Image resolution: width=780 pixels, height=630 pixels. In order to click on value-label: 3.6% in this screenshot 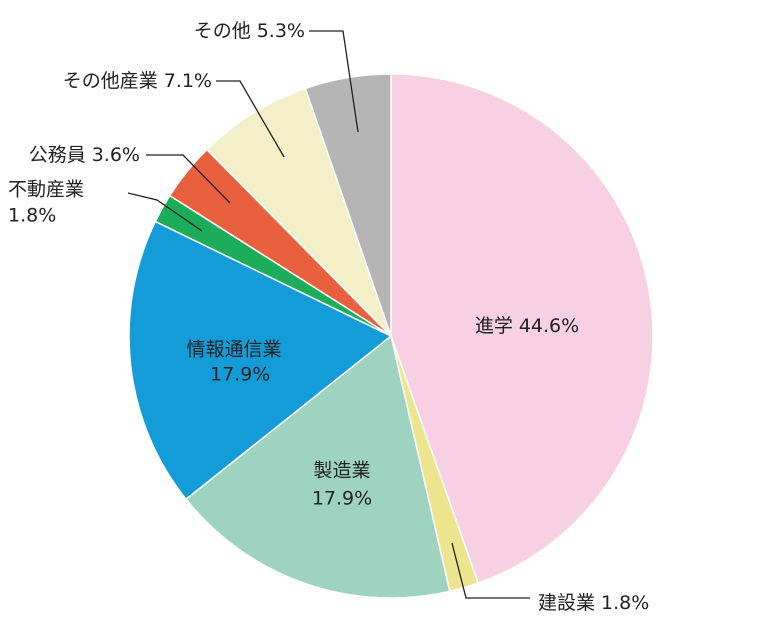, I will do `click(116, 155)`.